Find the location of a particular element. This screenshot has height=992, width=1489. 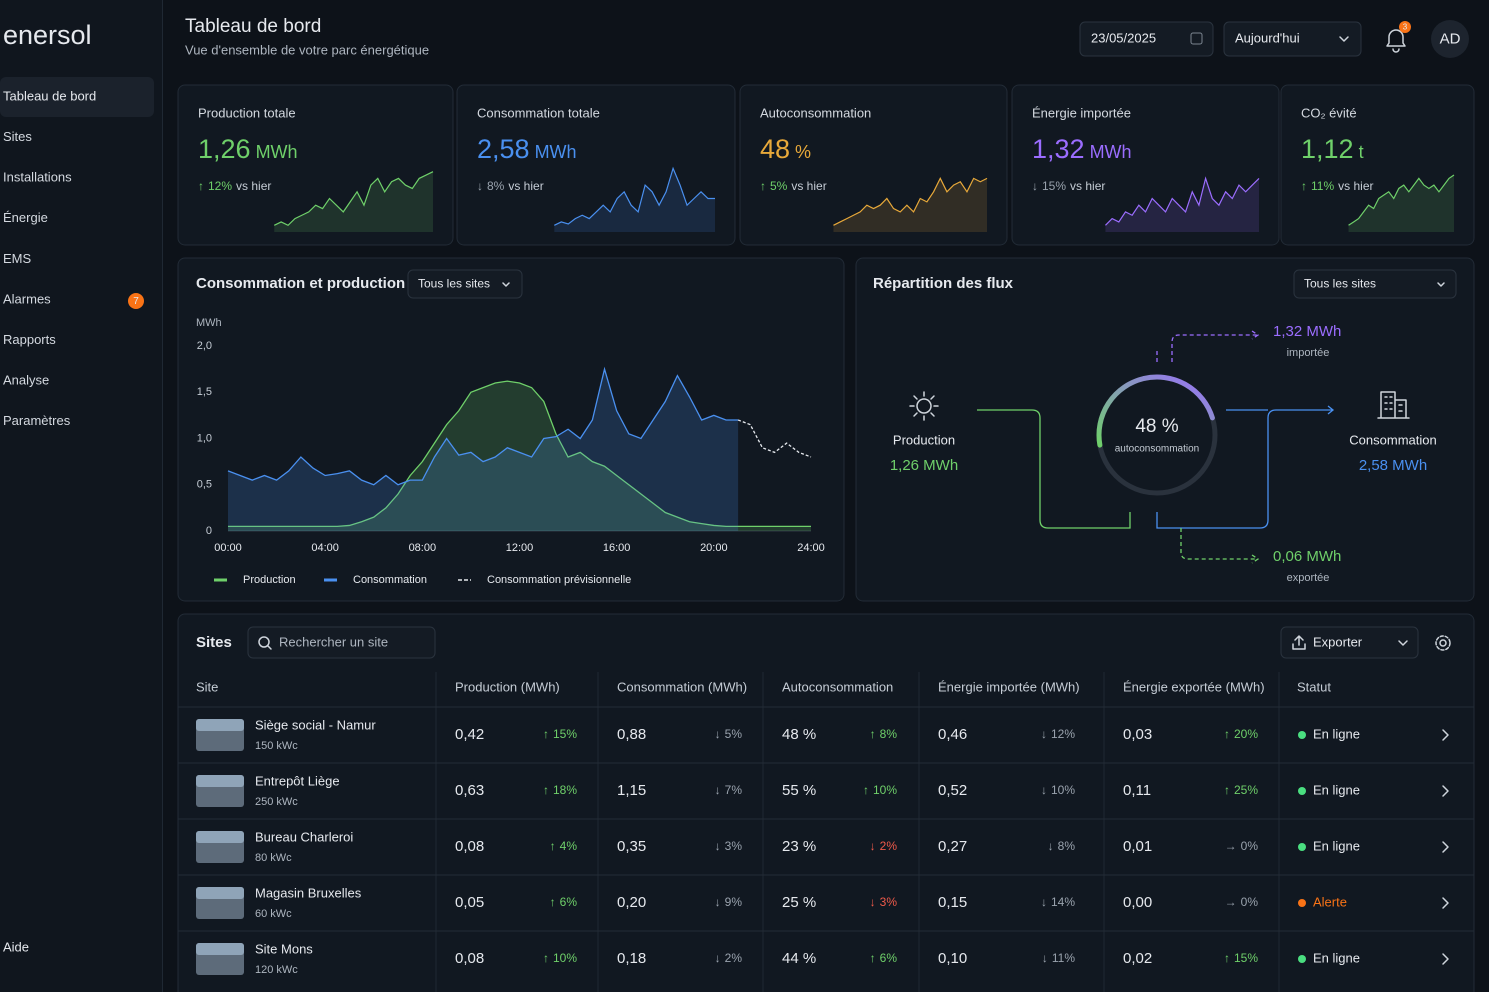

site-power: 250 kWc is located at coordinates (276, 802).